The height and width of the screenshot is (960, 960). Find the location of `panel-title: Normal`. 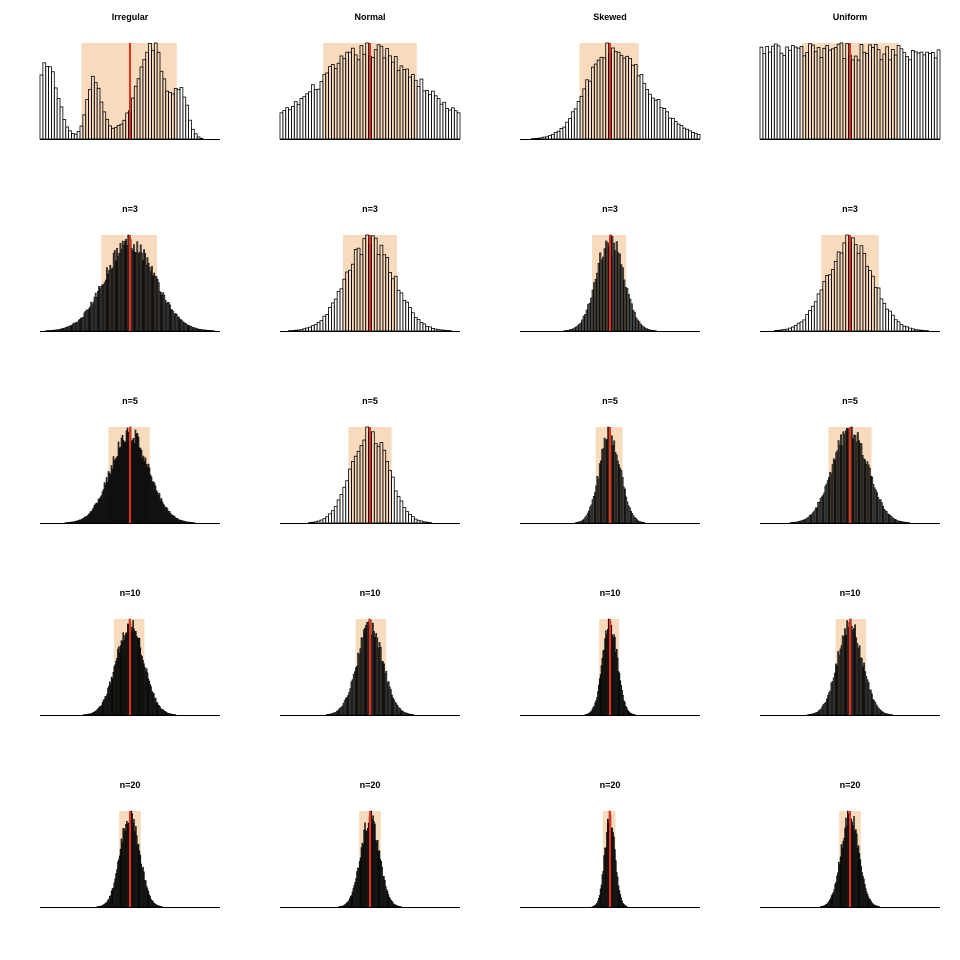

panel-title: Normal is located at coordinates (369, 17).